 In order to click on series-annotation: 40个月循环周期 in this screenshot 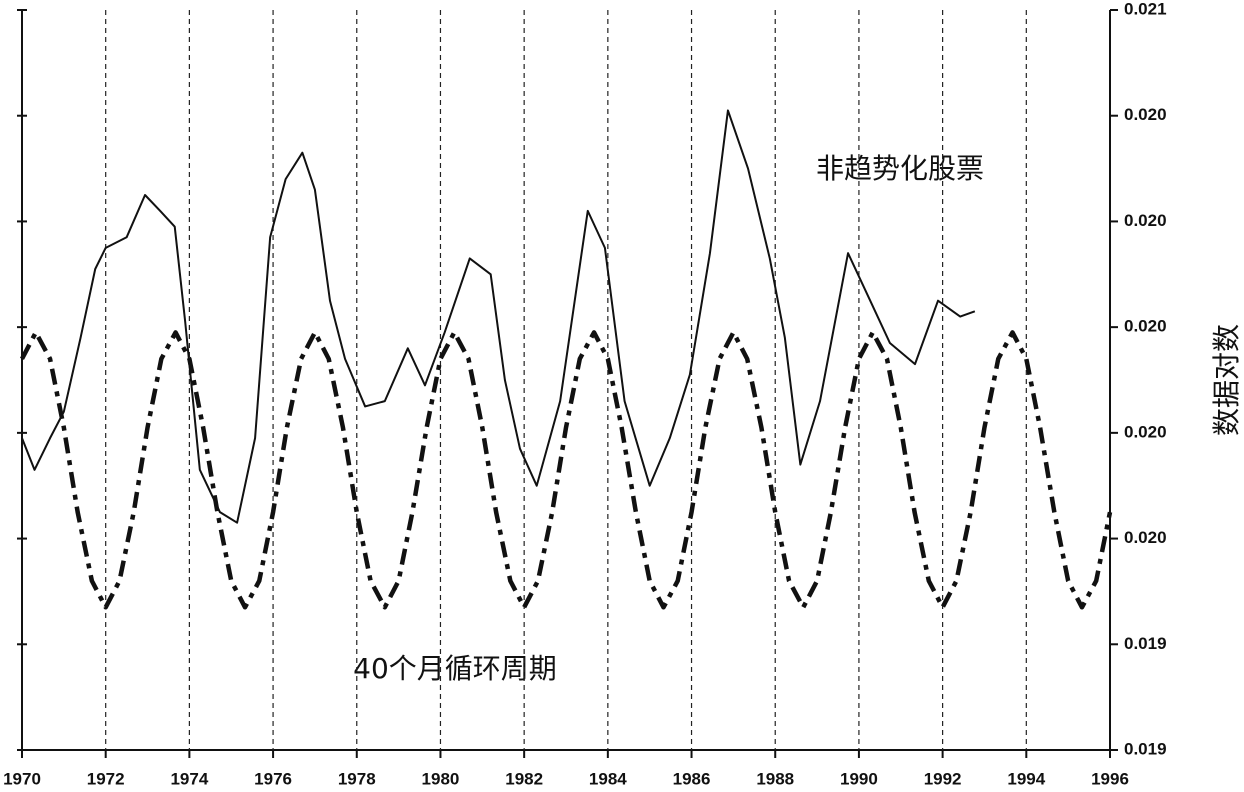, I will do `click(455, 668)`.